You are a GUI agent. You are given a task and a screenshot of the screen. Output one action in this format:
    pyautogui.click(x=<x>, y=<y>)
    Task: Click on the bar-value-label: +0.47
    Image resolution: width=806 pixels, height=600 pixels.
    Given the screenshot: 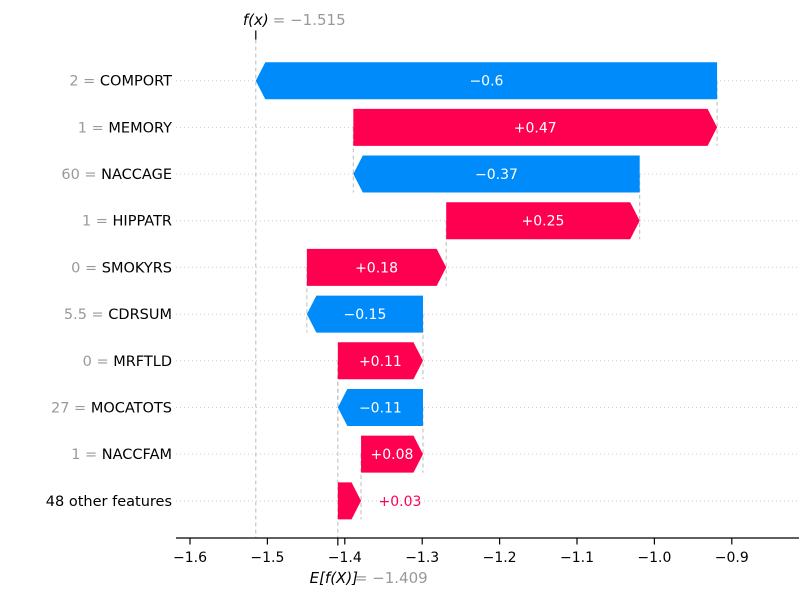 What is the action you would take?
    pyautogui.click(x=535, y=128)
    